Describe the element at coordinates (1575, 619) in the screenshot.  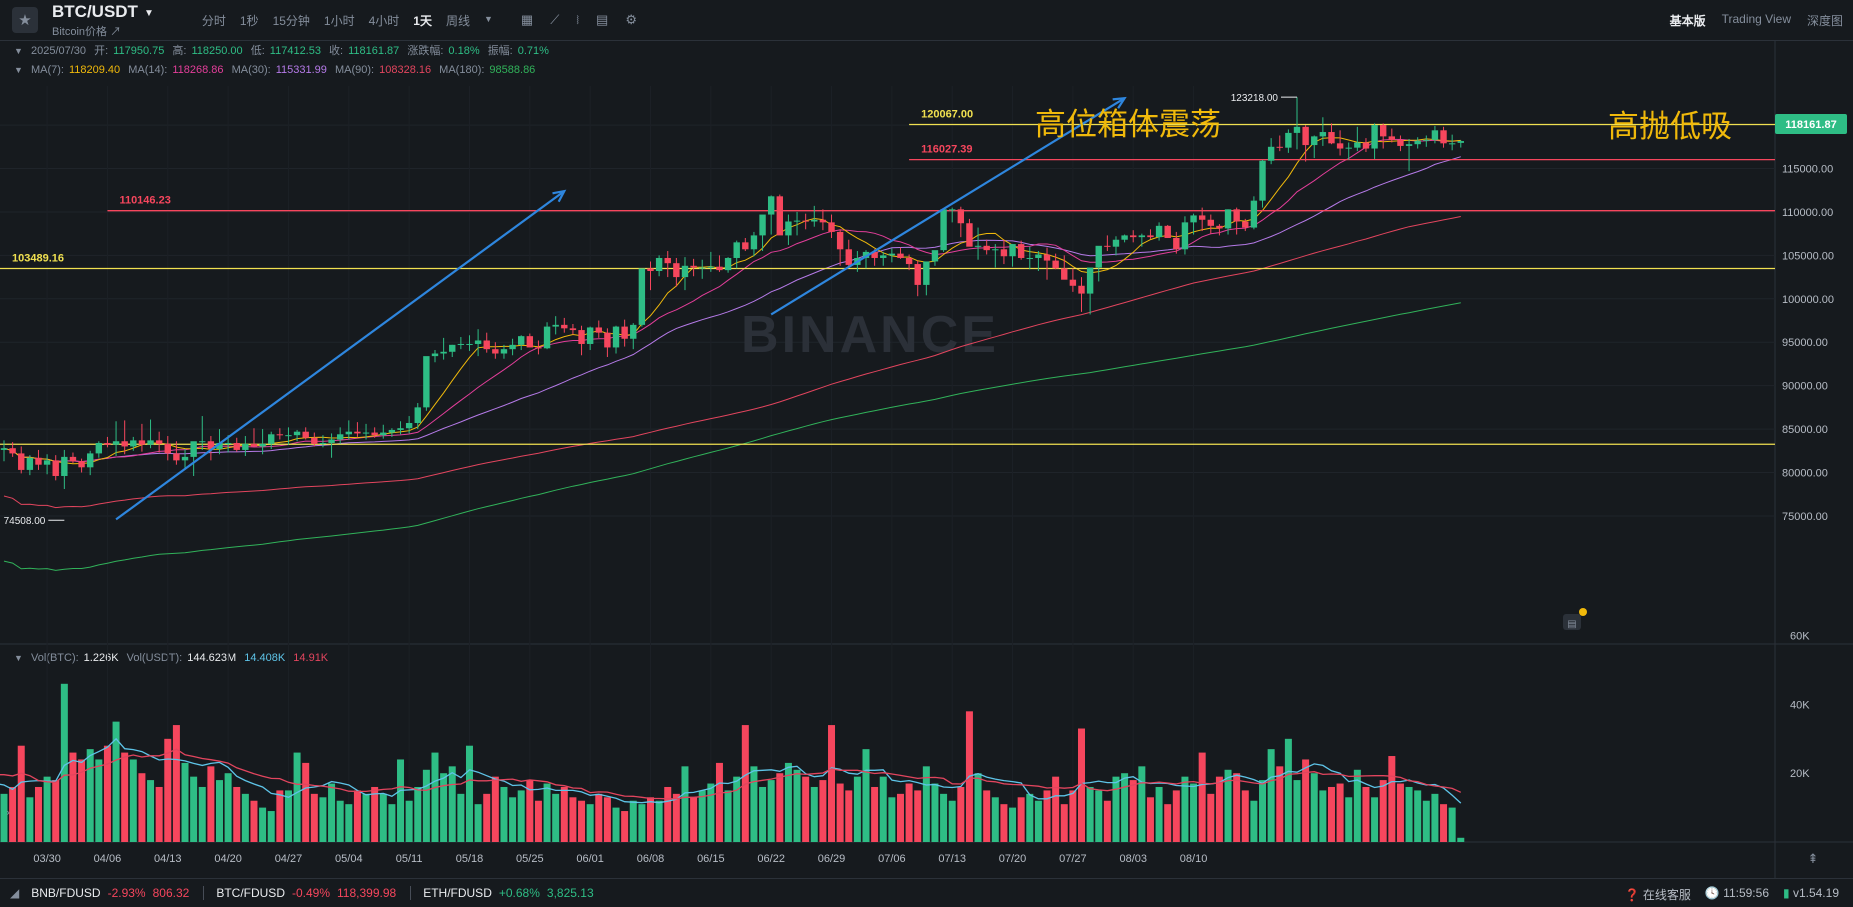
I see `alert-bell-icon: ▤` at that location.